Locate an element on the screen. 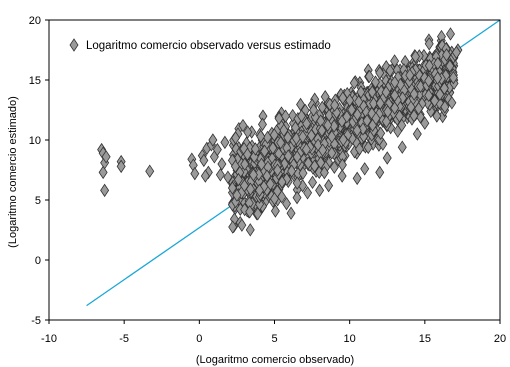 The height and width of the screenshot is (367, 510). x-tick-label: -10 is located at coordinates (49, 339).